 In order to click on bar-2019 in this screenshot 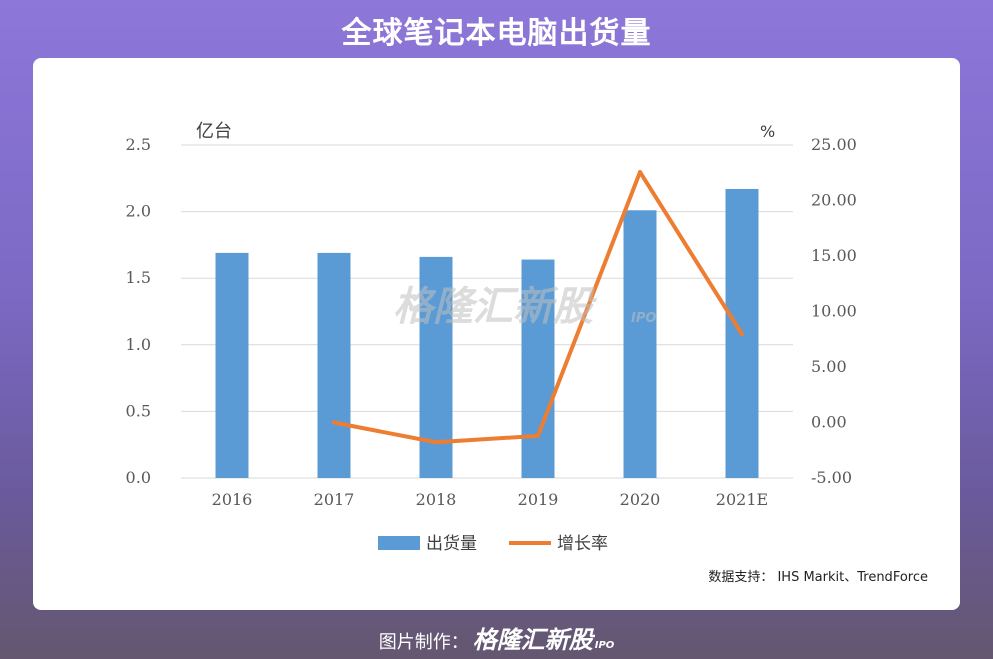, I will do `click(538, 368)`.